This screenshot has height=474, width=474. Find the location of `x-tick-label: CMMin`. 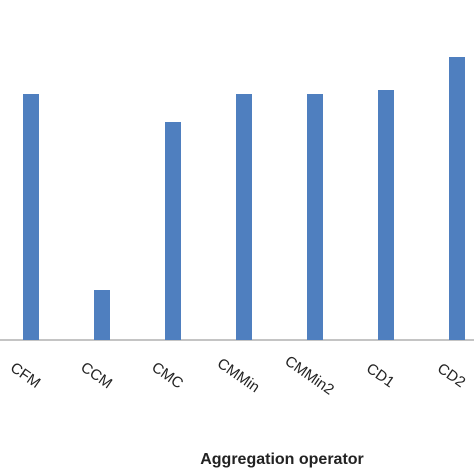

x-tick-label: CMMin is located at coordinates (238, 375).